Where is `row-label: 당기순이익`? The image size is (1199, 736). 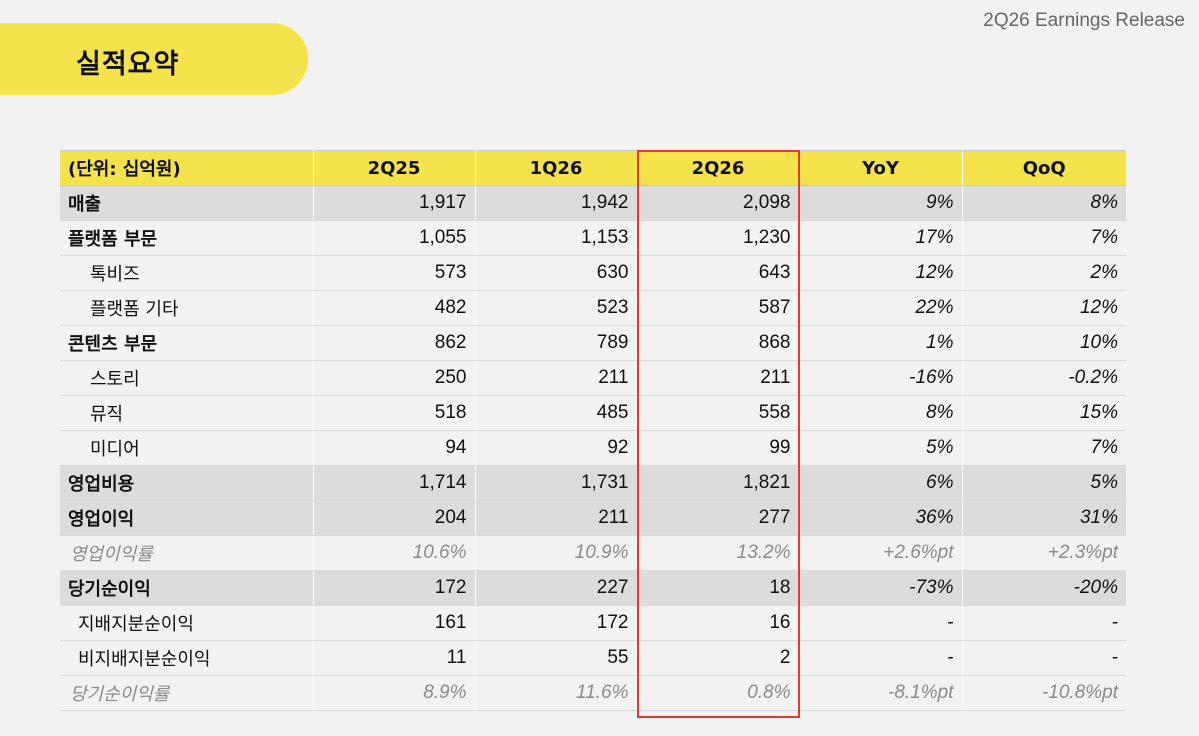
row-label: 당기순이익 is located at coordinates (187, 588).